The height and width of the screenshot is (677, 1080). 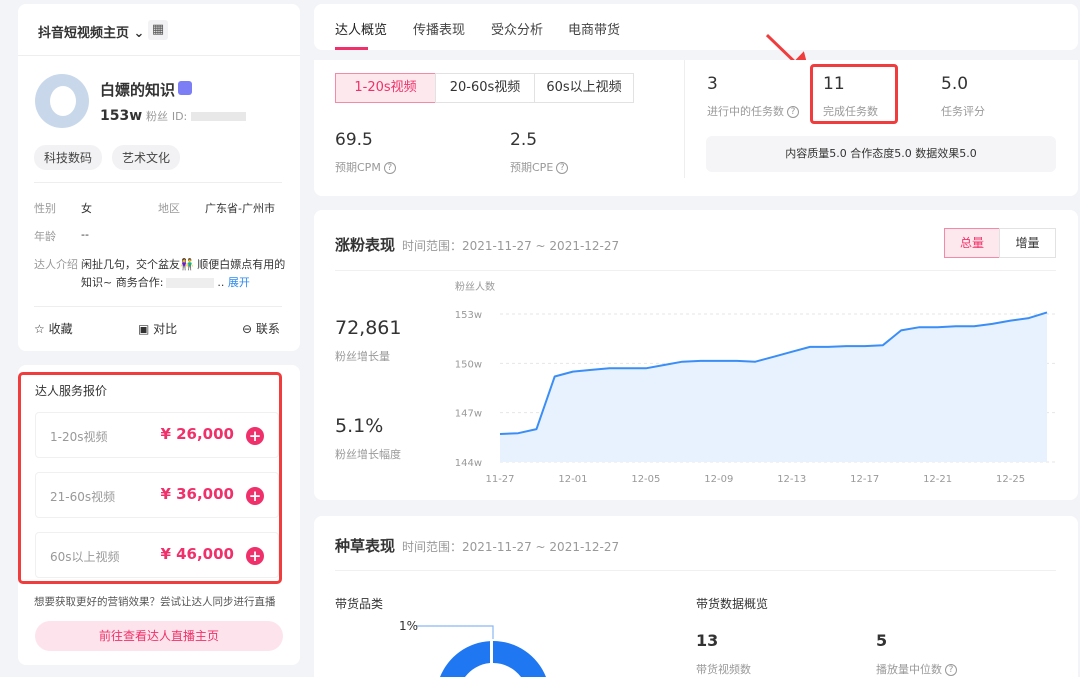 What do you see at coordinates (937, 479) in the screenshot?
I see `x-tick-label: 12-21` at bounding box center [937, 479].